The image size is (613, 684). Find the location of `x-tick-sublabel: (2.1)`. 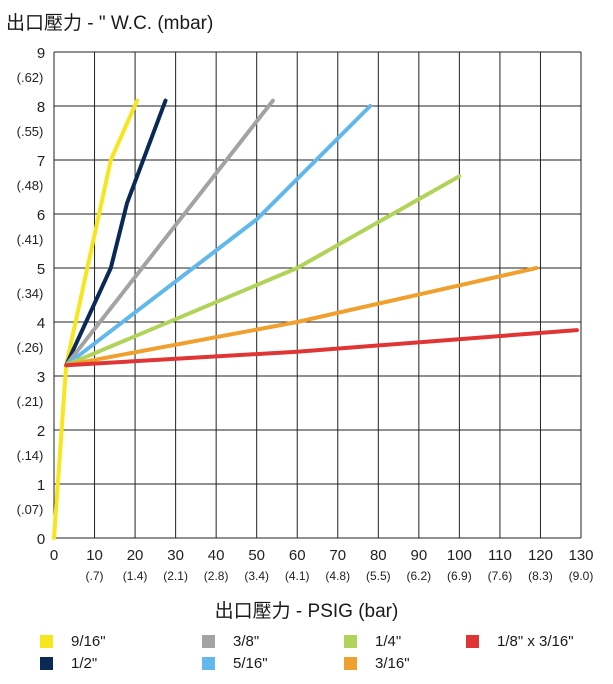

x-tick-sublabel: (2.1) is located at coordinates (175, 576).